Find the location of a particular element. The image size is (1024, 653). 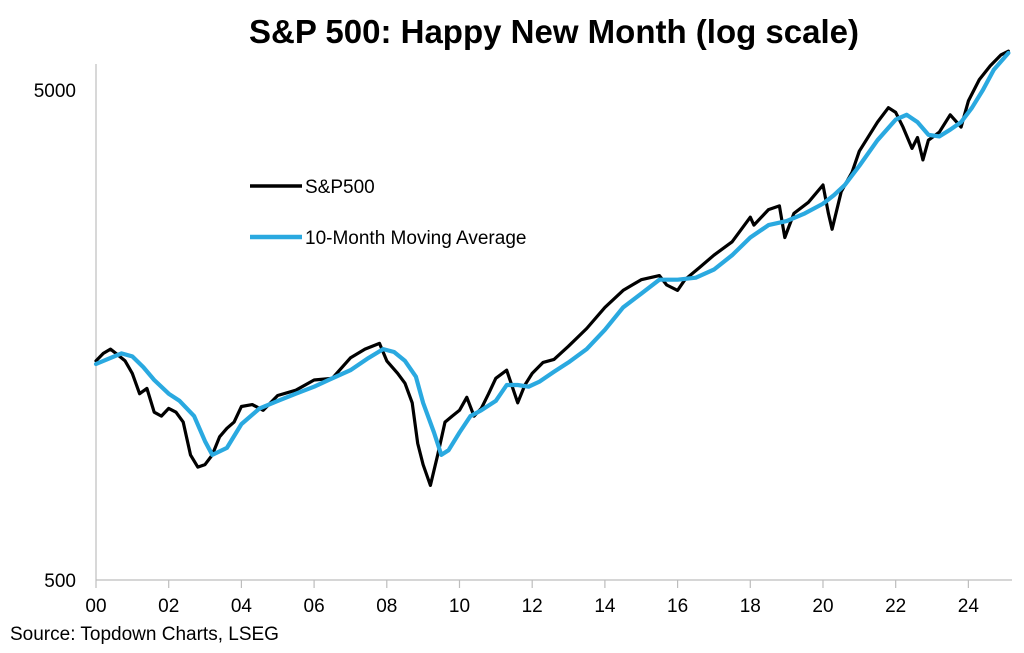

x-tick-label-16: 16 is located at coordinates (677, 606).